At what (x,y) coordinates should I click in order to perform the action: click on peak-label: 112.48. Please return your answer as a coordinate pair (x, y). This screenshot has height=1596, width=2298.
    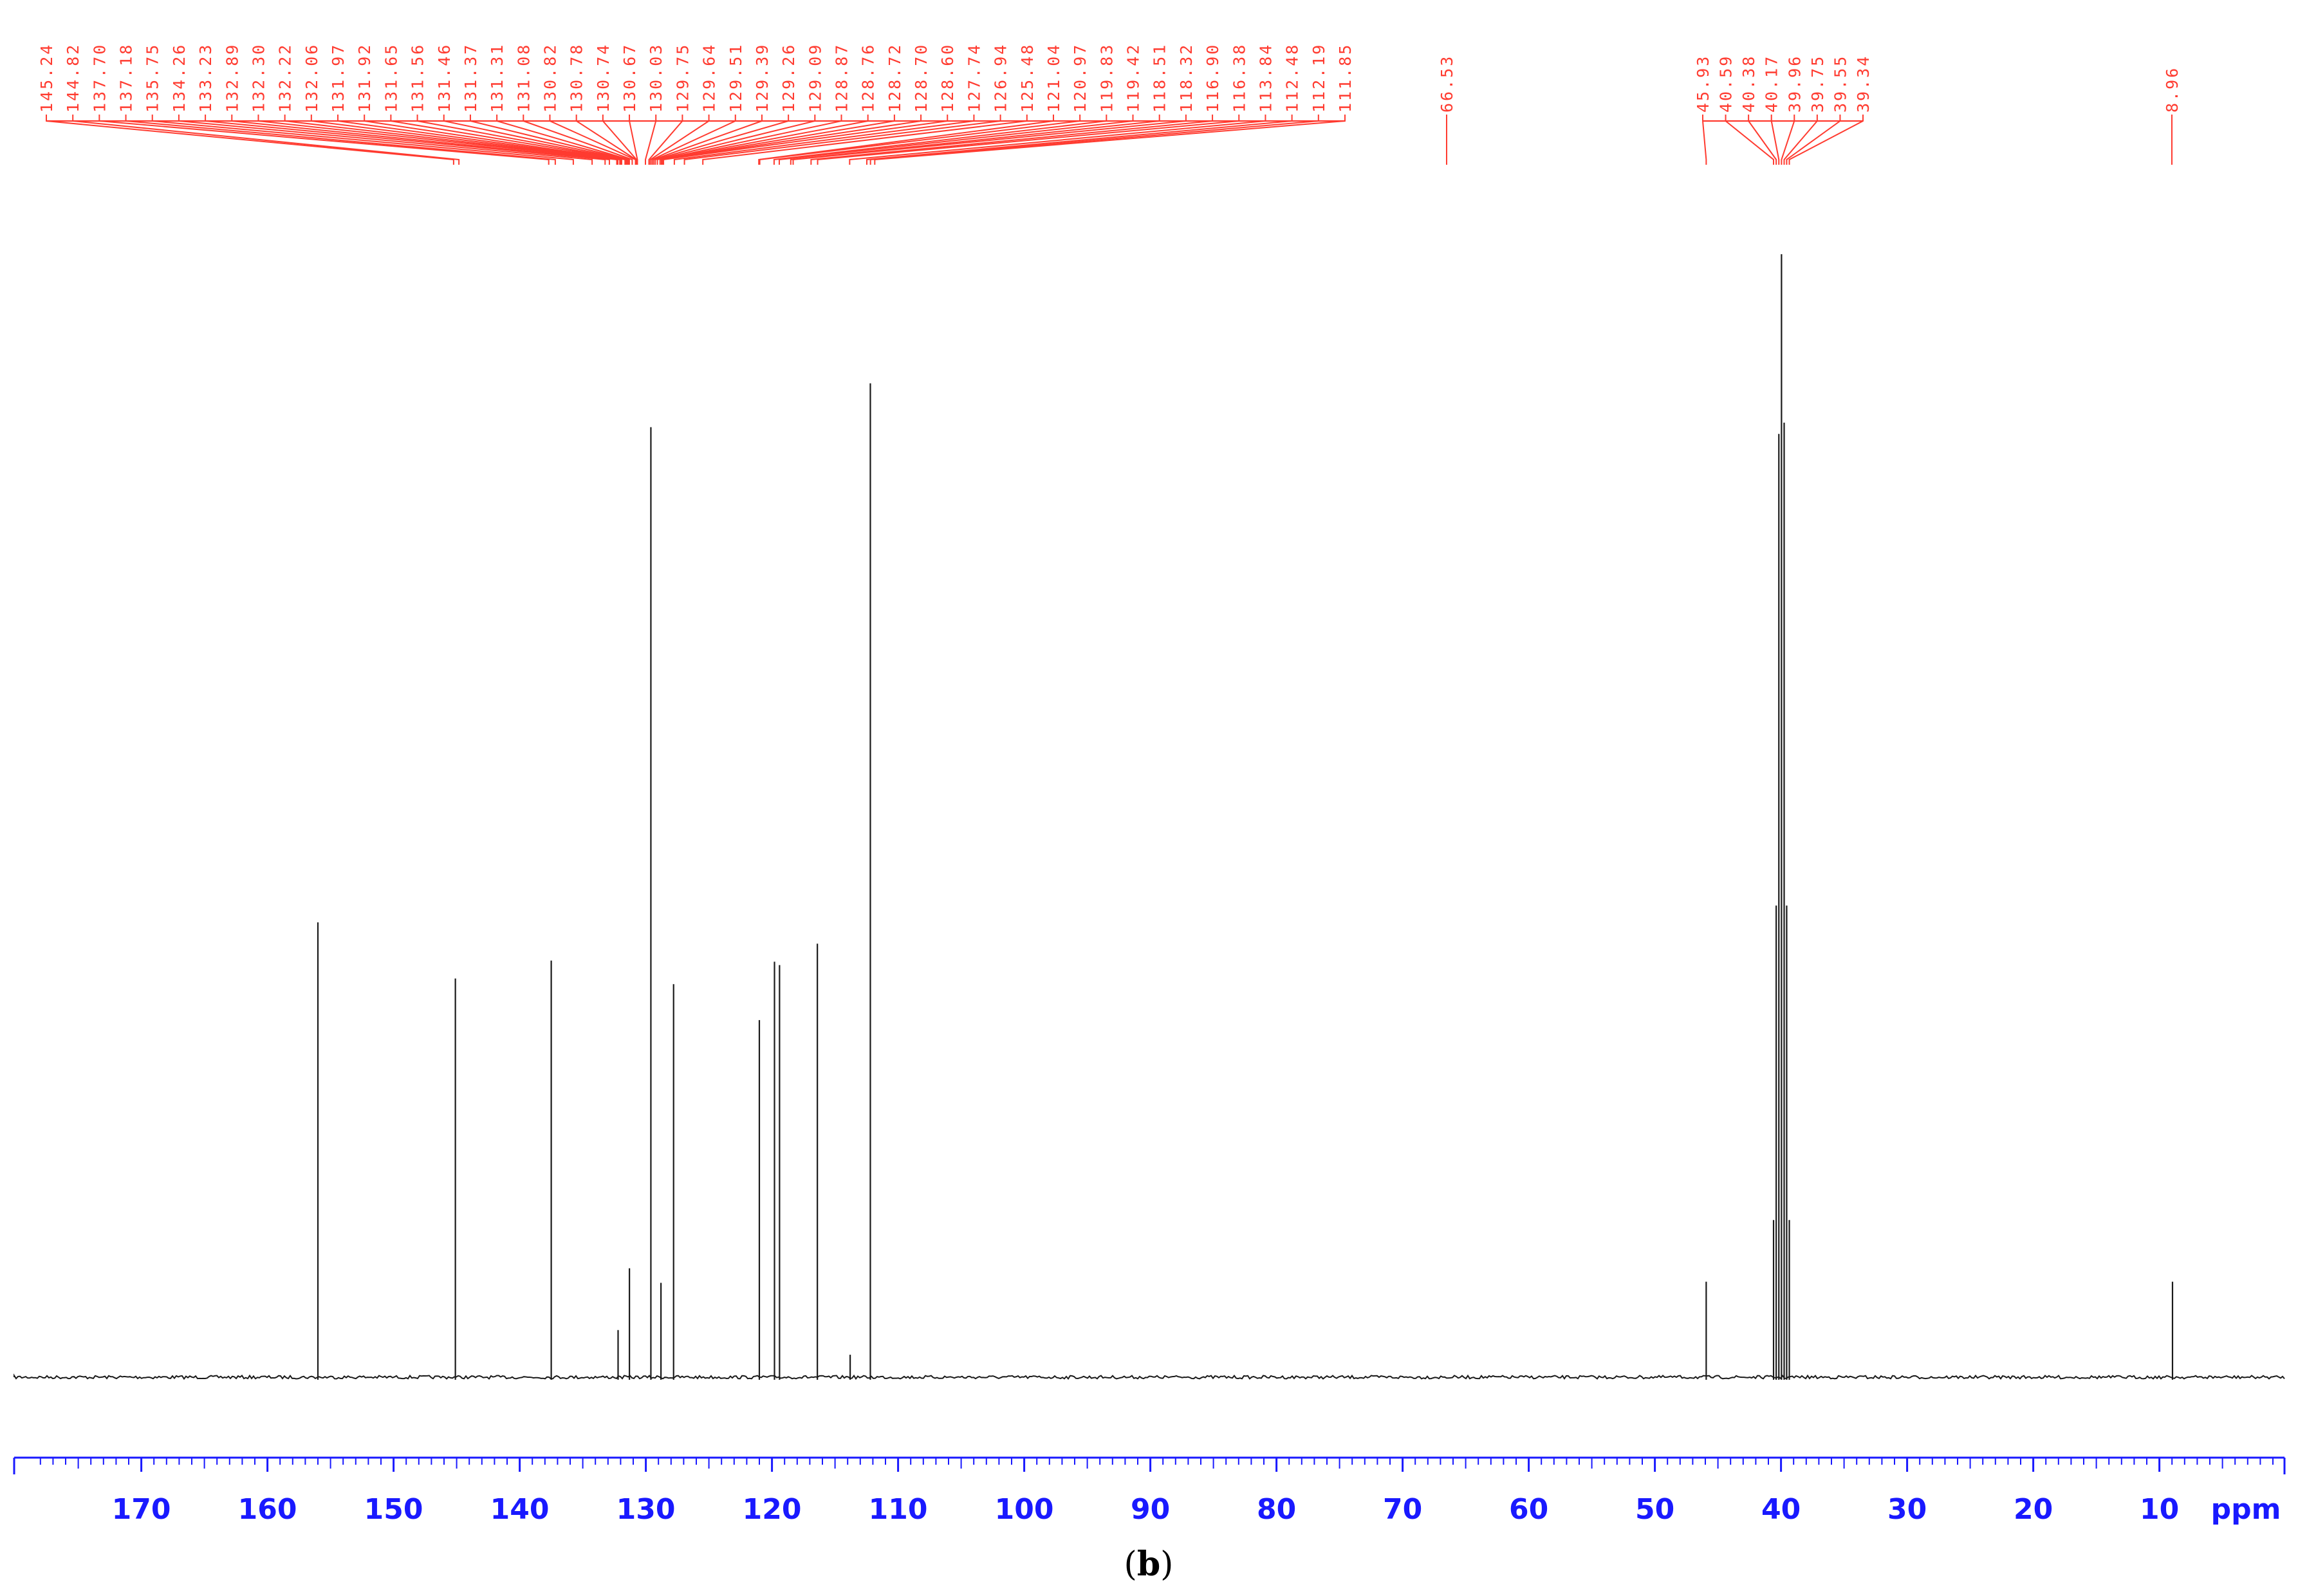
    Looking at the image, I should click on (1292, 78).